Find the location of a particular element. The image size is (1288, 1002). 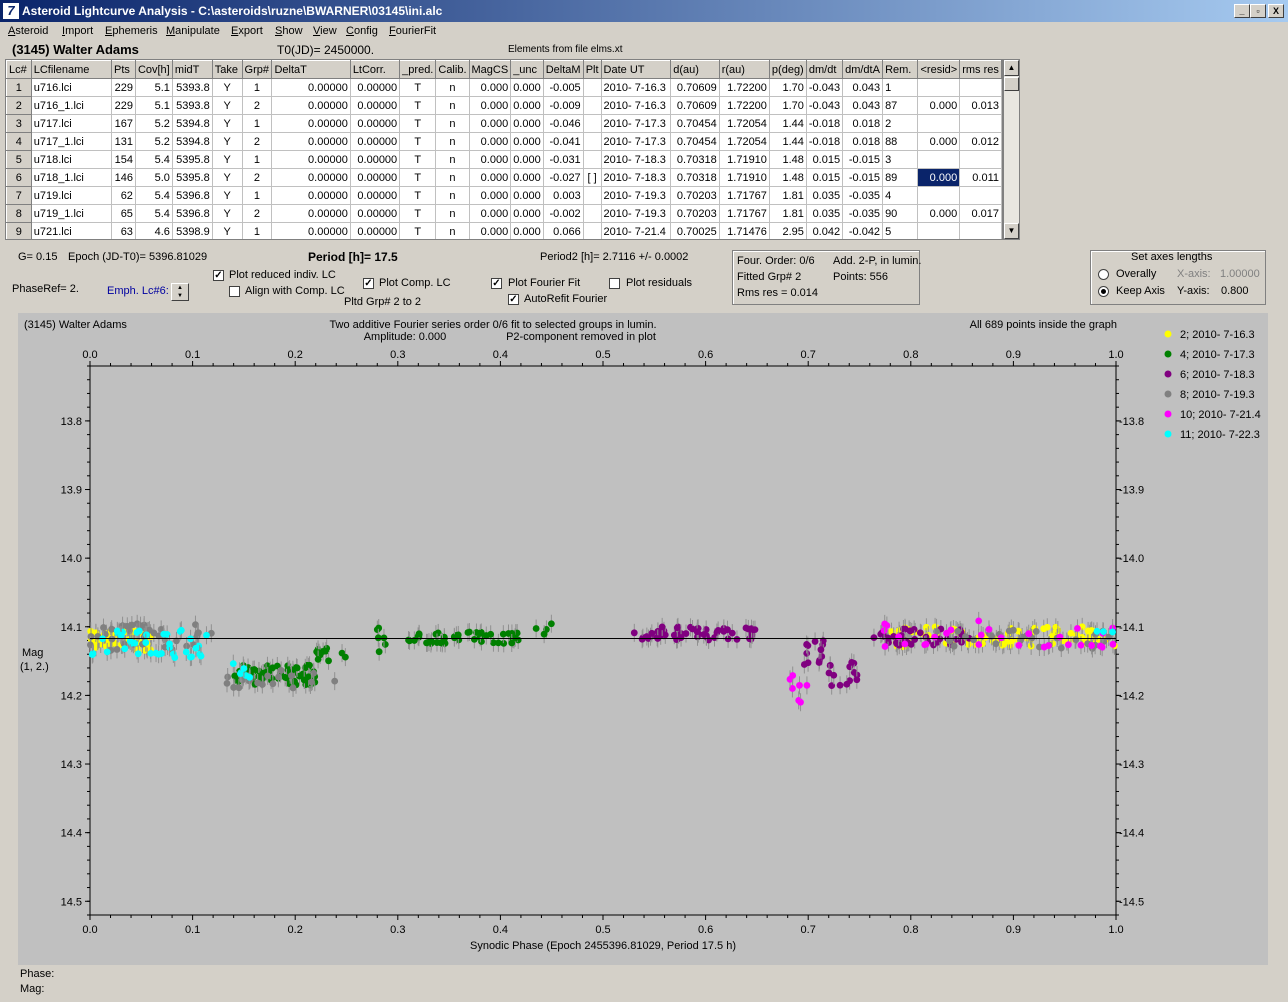

table-cell: 5393.8 is located at coordinates (192, 105).